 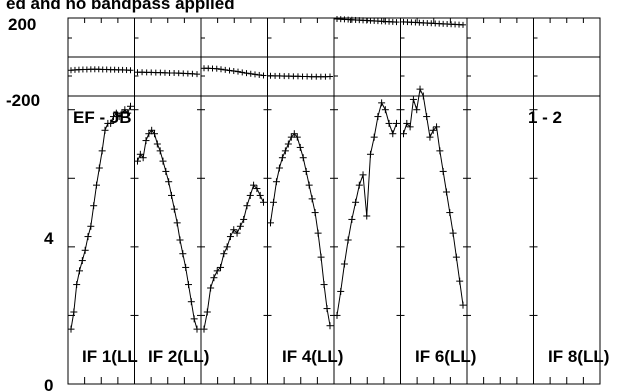 I want to click on phase-ytick-top: 200, so click(x=22, y=24).